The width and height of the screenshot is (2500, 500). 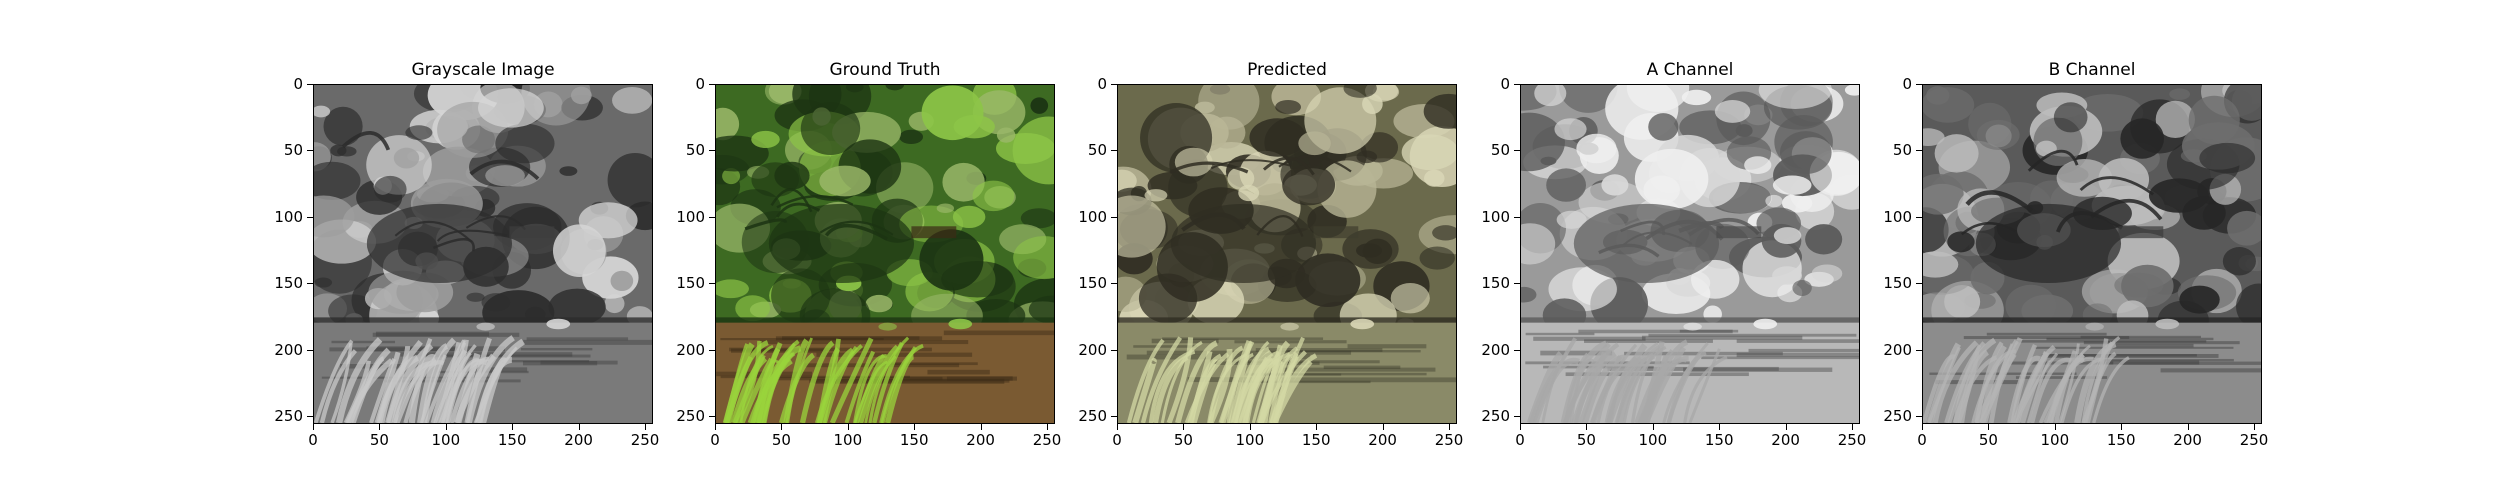 I want to click on panel-title: Ground Truth, so click(x=885, y=70).